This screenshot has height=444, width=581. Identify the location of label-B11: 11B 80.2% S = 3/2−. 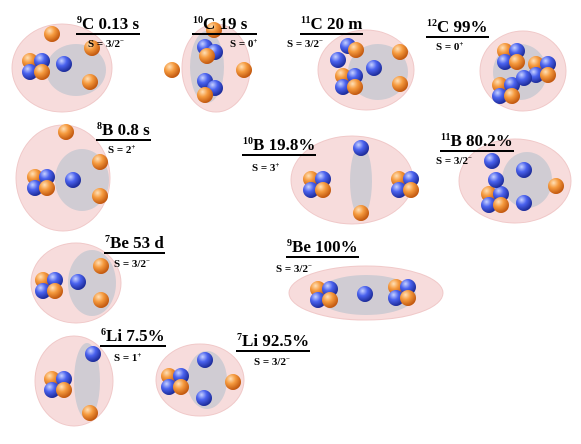
(475, 149).